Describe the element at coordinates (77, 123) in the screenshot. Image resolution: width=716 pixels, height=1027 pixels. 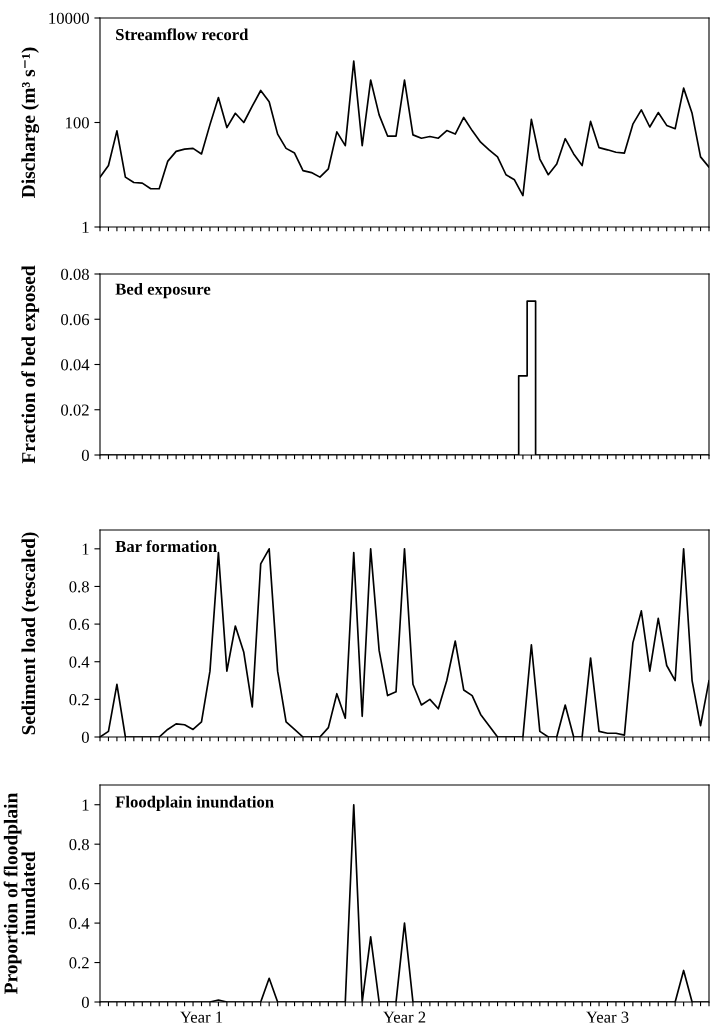
I see `y-tick-label: 100` at that location.